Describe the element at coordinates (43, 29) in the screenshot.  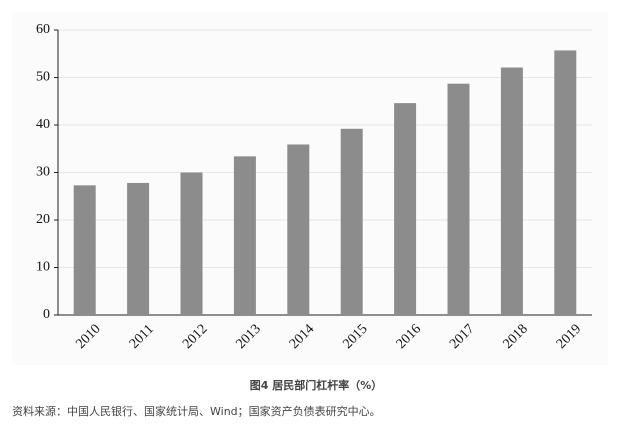
I see `y-tick-label: 60` at that location.